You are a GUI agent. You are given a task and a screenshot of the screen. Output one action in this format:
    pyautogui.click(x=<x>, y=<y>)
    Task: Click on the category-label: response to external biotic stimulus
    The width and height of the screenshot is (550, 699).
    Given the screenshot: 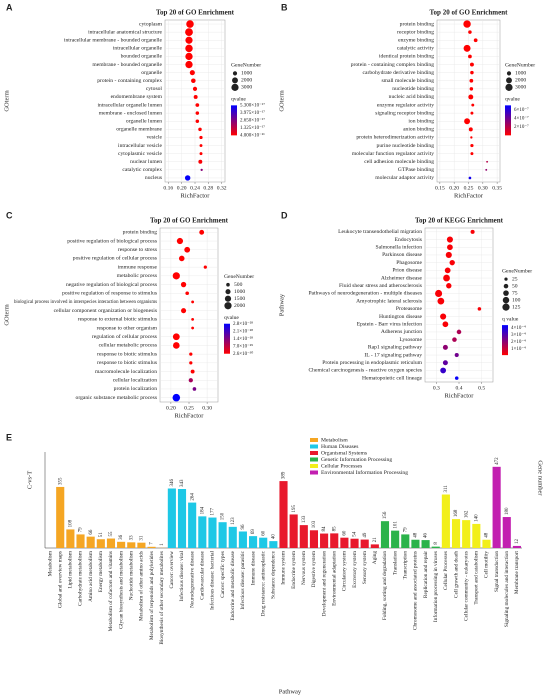 What is the action you would take?
    pyautogui.click(x=117, y=320)
    